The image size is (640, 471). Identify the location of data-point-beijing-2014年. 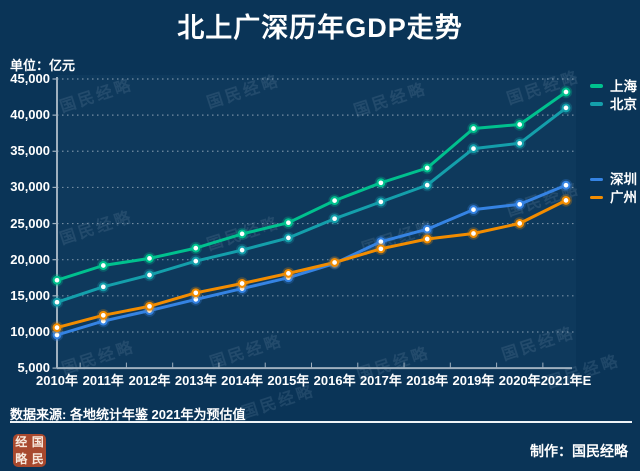
(242, 250).